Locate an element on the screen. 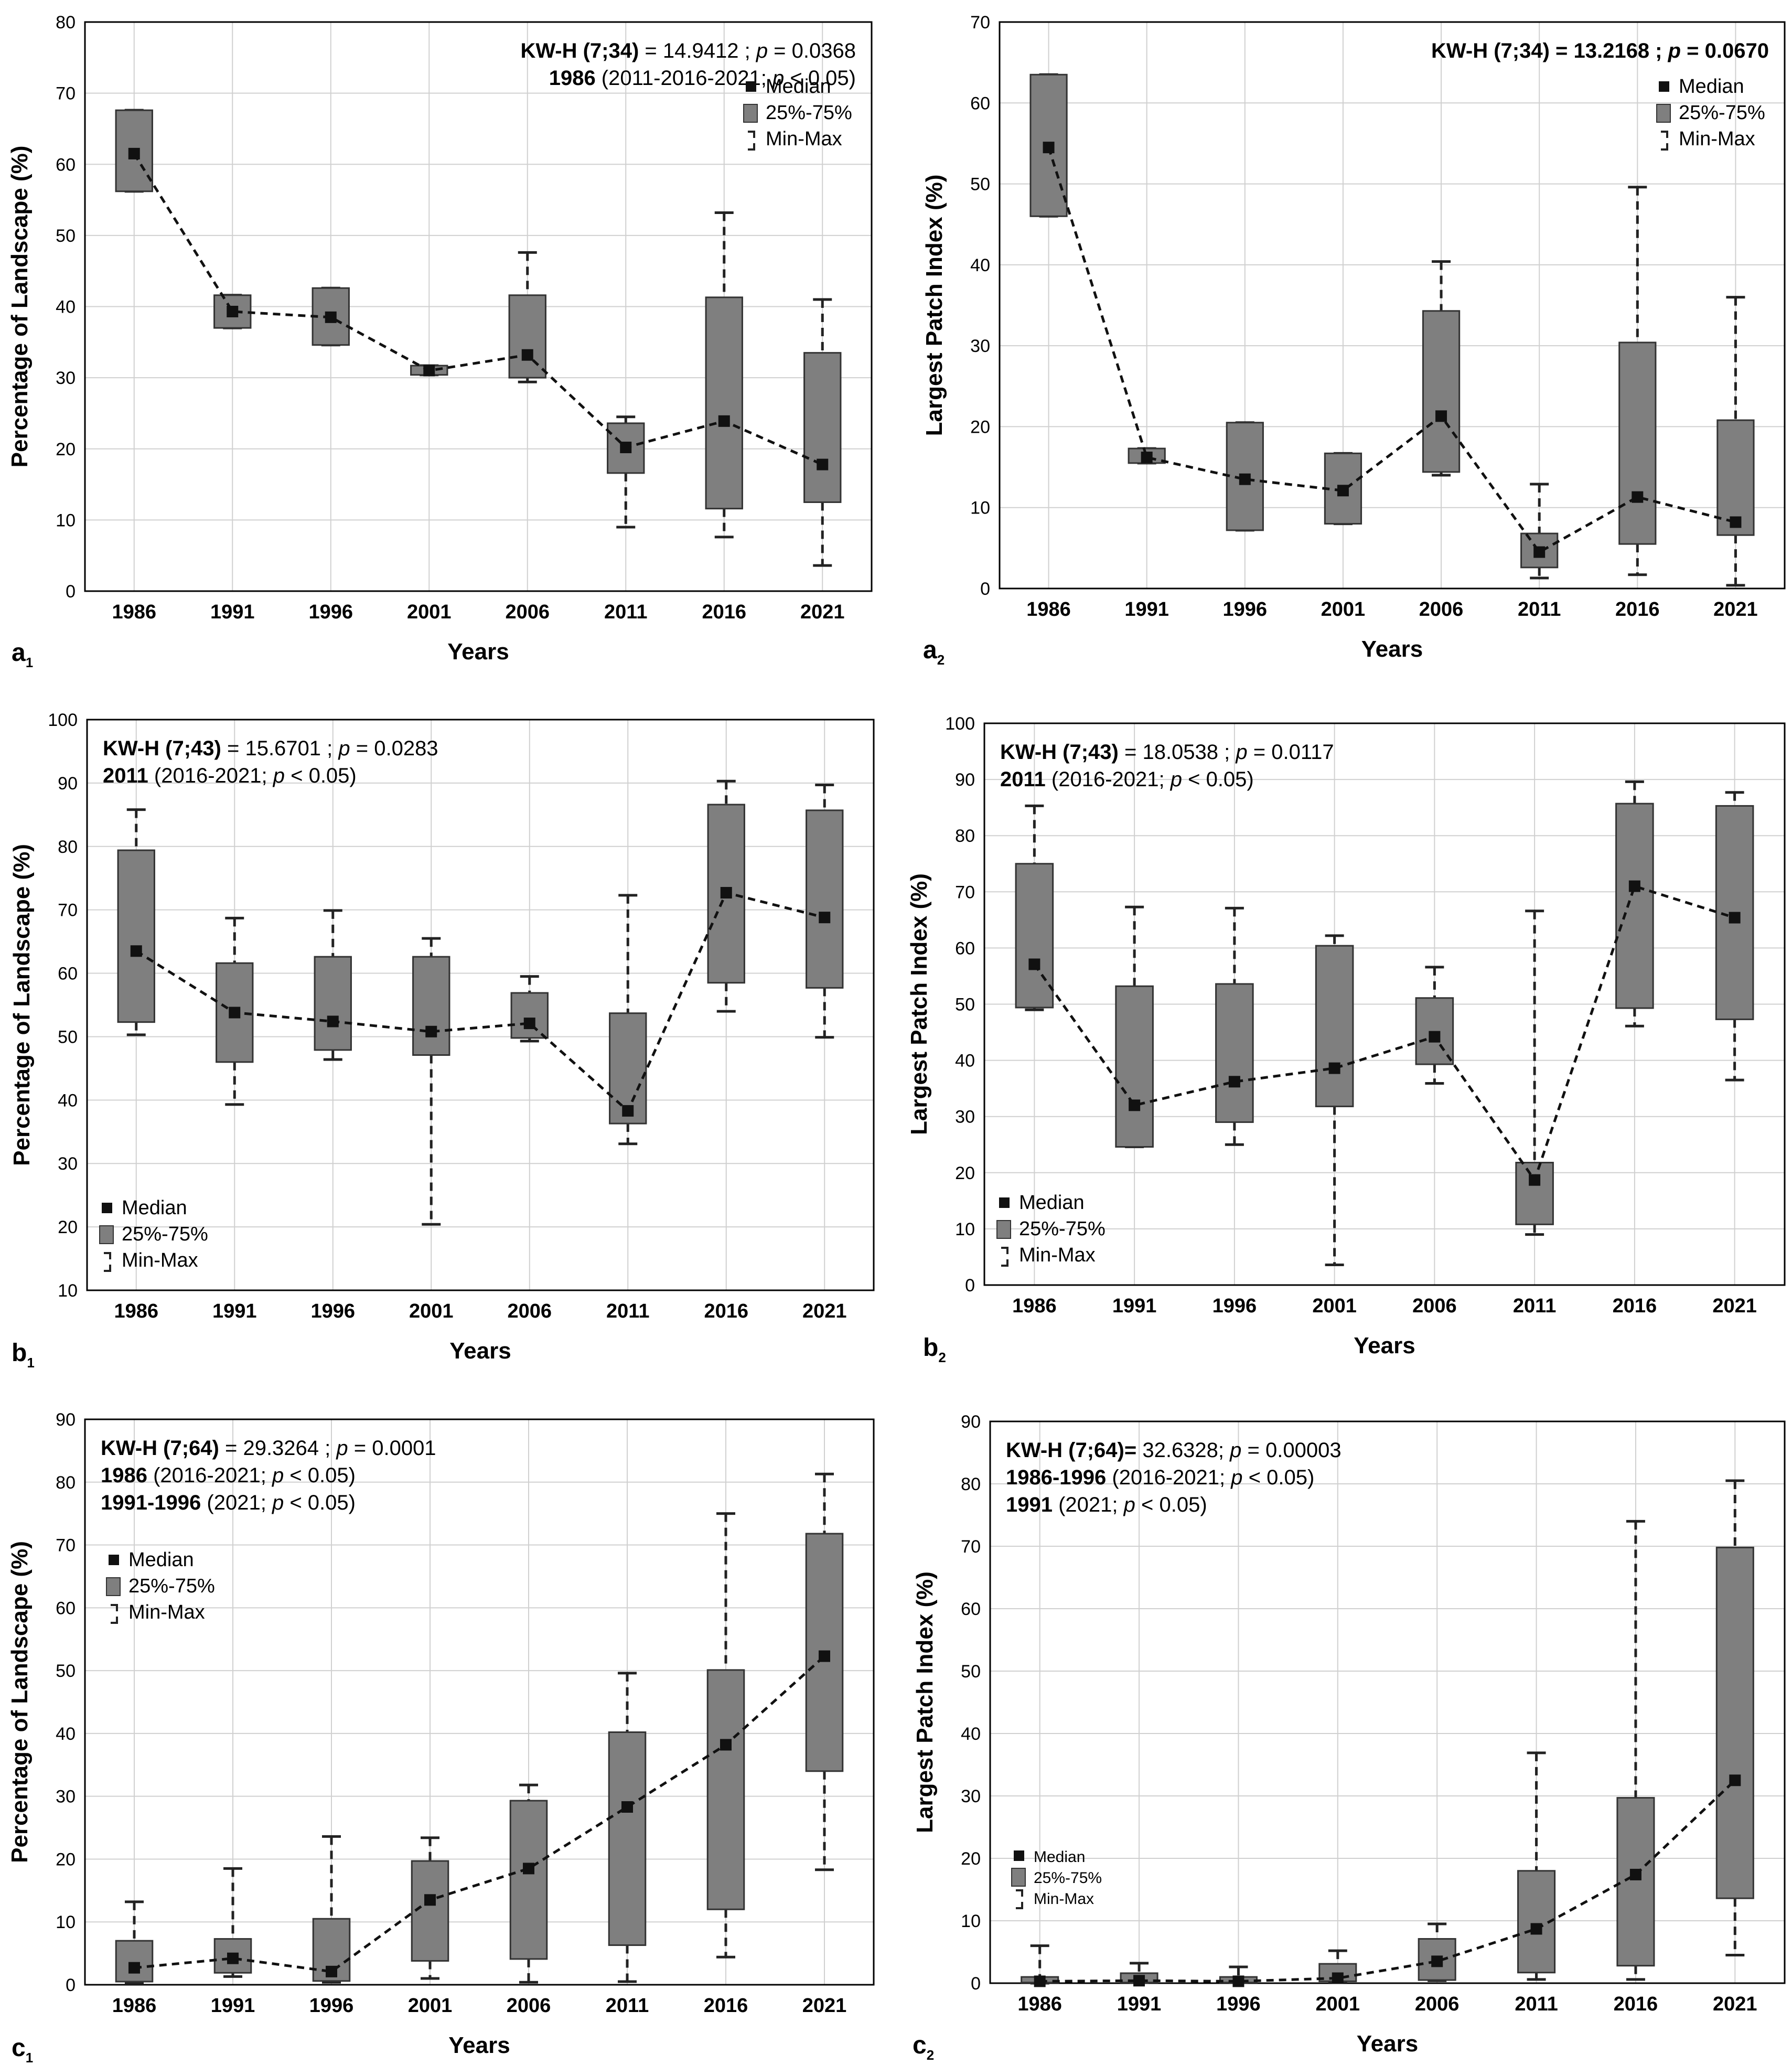 This screenshot has height=2065, width=1792. stats-p-text: = 0.0117 is located at coordinates (1291, 752).